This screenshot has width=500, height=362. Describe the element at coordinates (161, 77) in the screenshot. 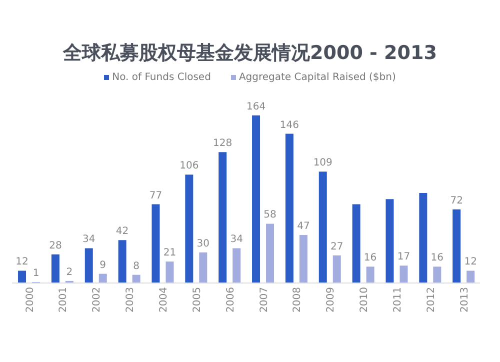

I see `legend-label: No. of Funds Closed` at that location.